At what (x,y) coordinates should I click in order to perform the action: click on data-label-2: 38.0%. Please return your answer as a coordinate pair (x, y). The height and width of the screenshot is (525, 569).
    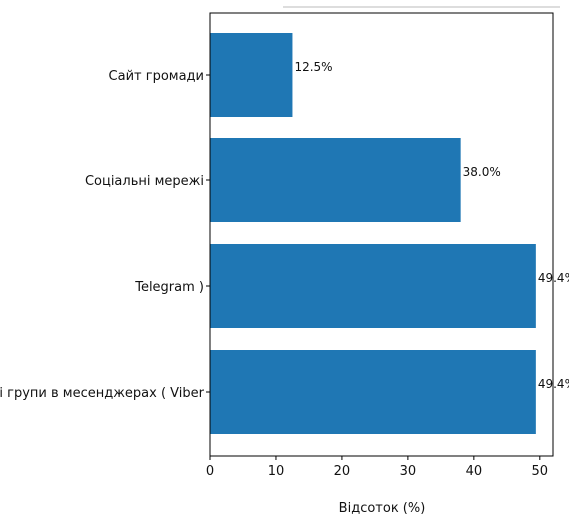
    Looking at the image, I should click on (482, 172).